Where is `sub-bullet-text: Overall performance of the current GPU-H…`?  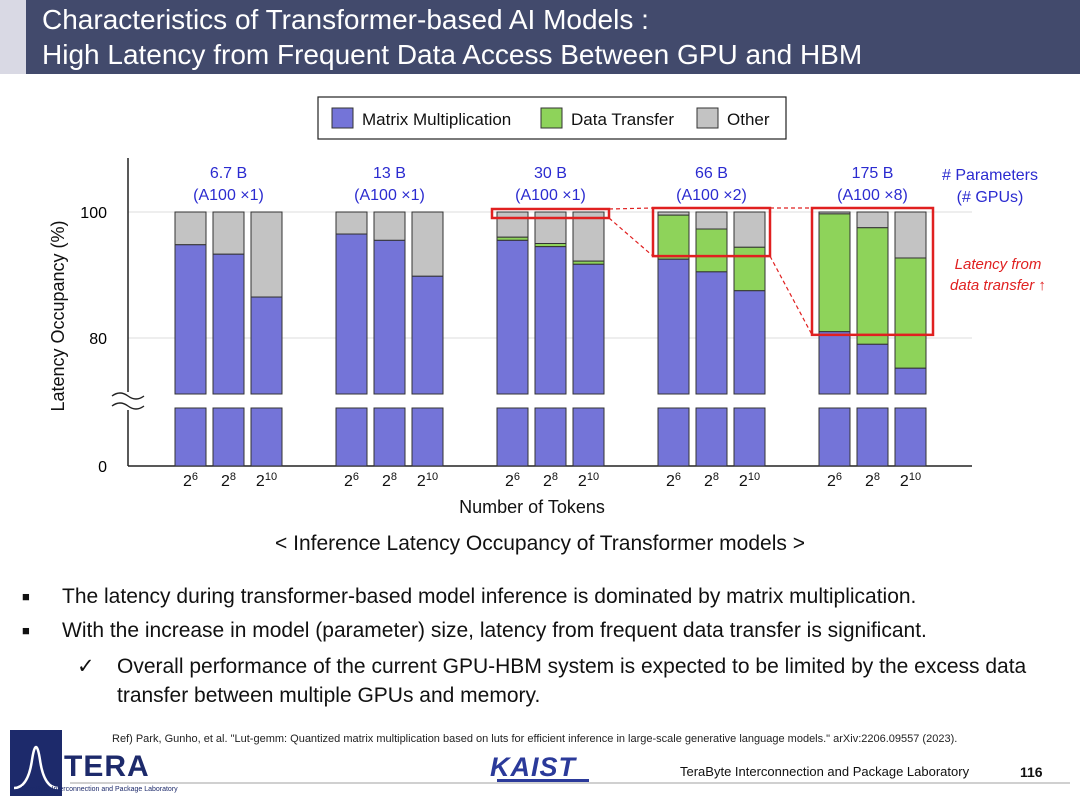
sub-bullet-text: Overall performance of the current GPU-H… is located at coordinates (572, 681).